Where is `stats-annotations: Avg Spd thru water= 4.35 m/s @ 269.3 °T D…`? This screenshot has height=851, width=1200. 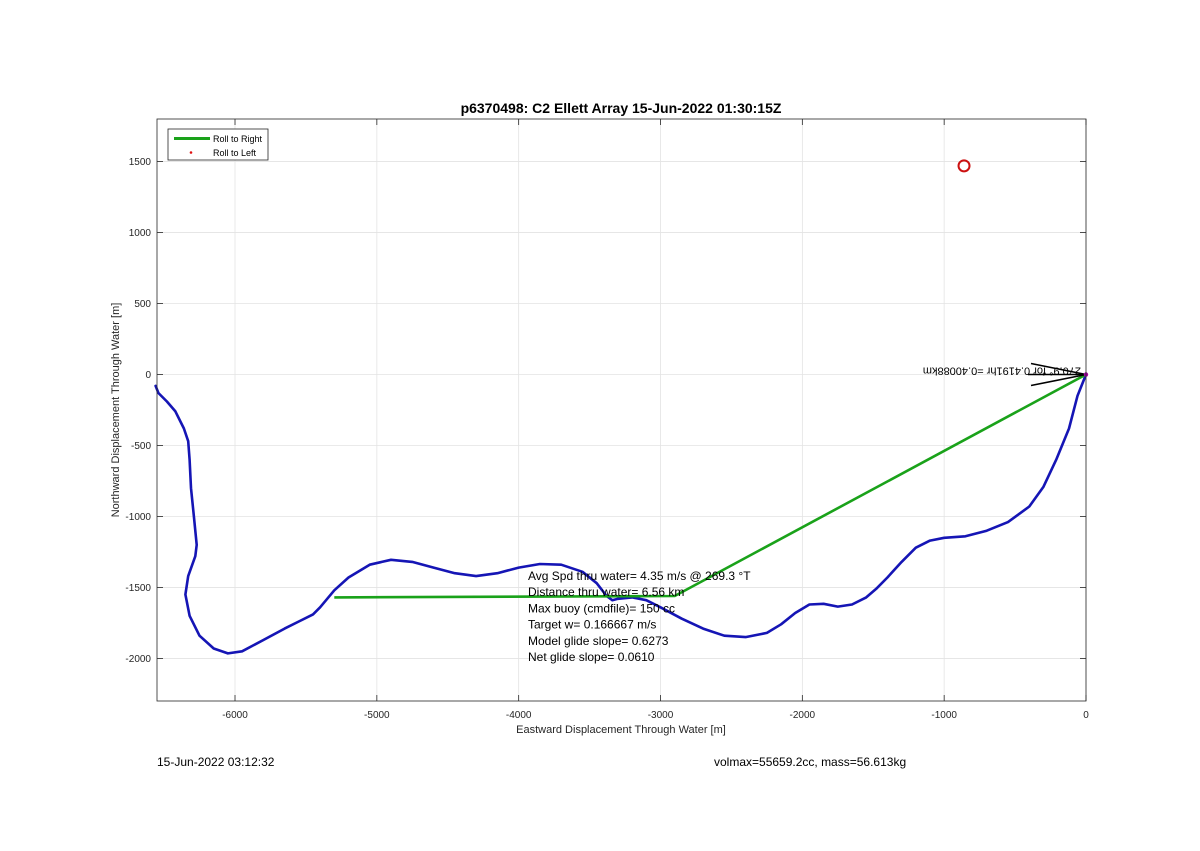
stats-annotations: Avg Spd thru water= 4.35 m/s @ 269.3 °T D… is located at coordinates (639, 616).